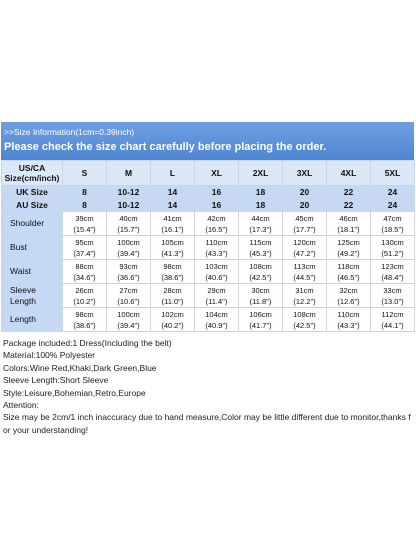 This screenshot has height=555, width=416. Describe the element at coordinates (172, 192) in the screenshot. I see `size-cell: 14` at that location.